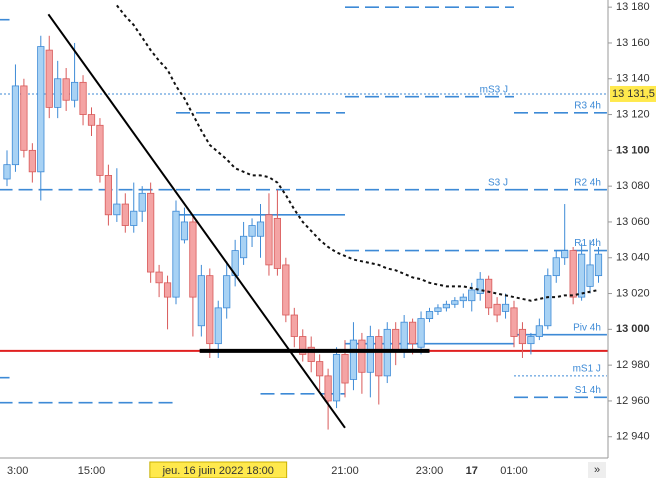  I want to click on x-tick-label: 23:00, so click(430, 471).